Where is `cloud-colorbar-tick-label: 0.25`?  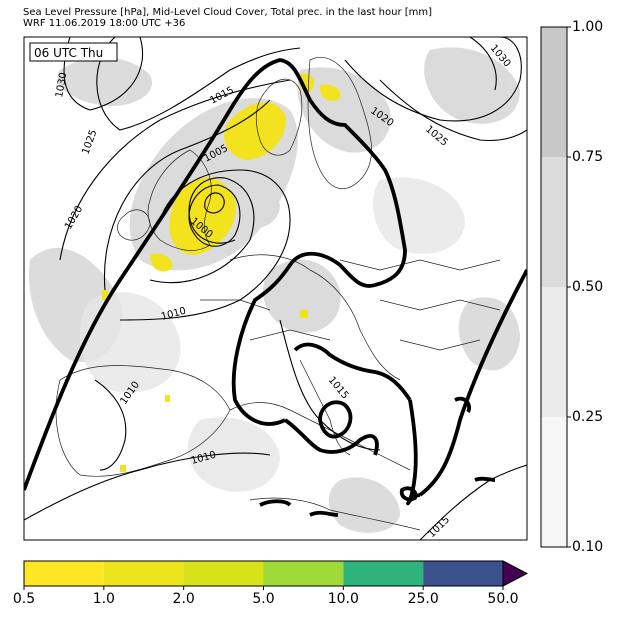 cloud-colorbar-tick-label: 0.25 is located at coordinates (588, 417).